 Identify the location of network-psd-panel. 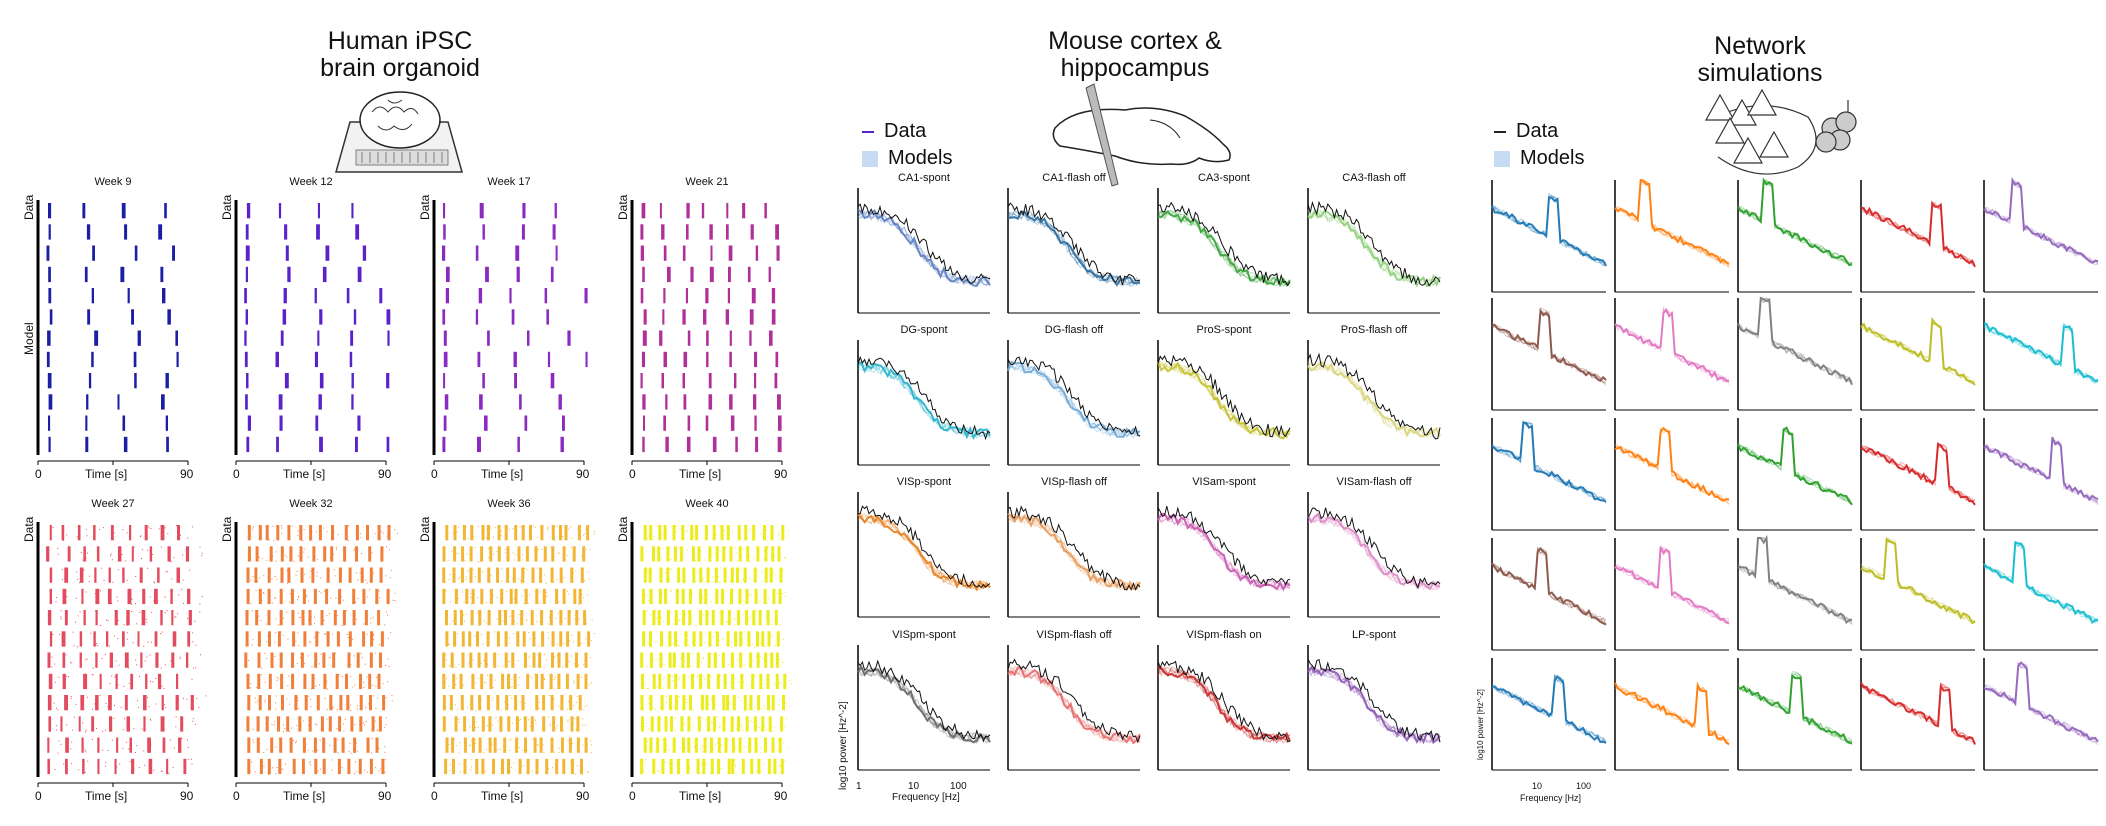
(2041, 354).